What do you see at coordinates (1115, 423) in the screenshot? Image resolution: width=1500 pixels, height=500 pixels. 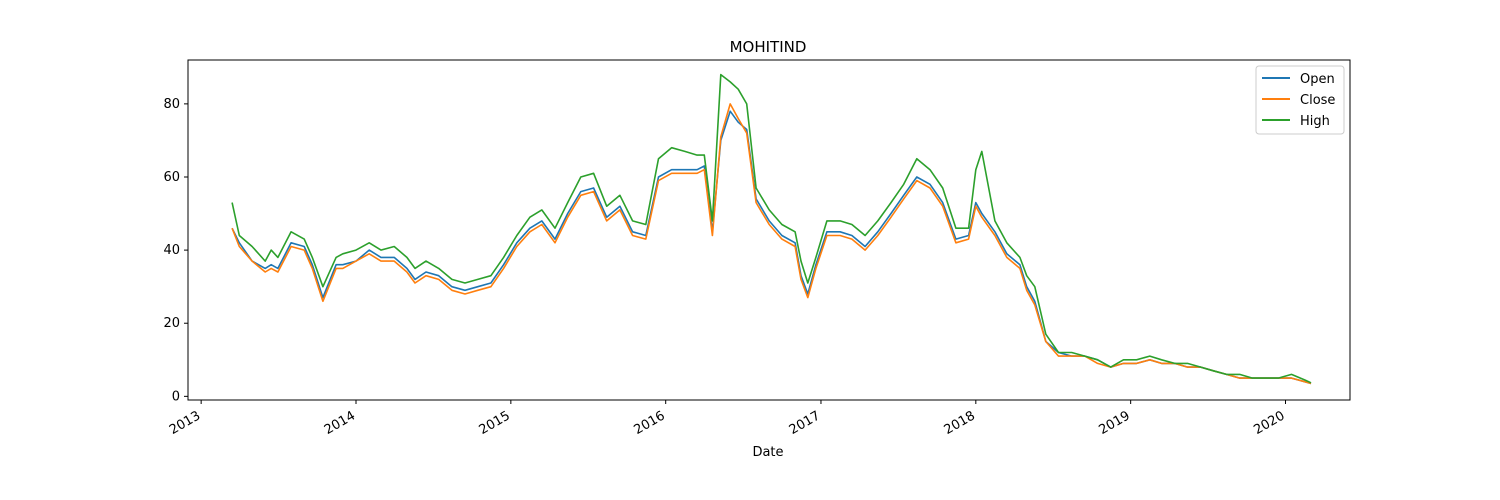 I see `x-tick-label: 2019` at bounding box center [1115, 423].